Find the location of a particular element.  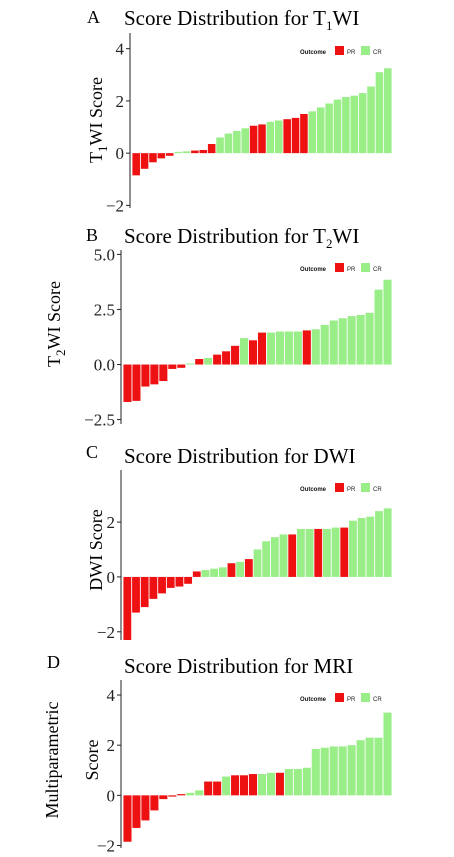

y-tick-label: 5.0 is located at coordinates (104, 254).